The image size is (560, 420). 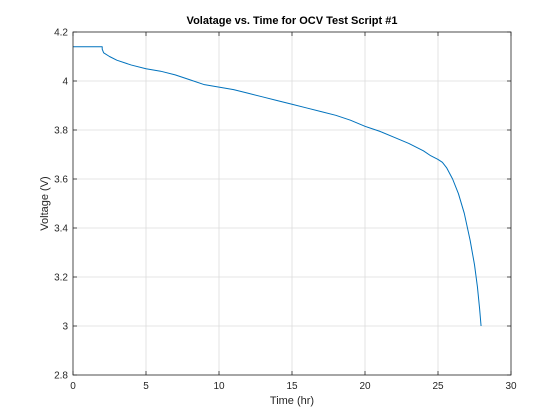 What do you see at coordinates (61, 131) in the screenshot?
I see `y-tick-label: 3.8` at bounding box center [61, 131].